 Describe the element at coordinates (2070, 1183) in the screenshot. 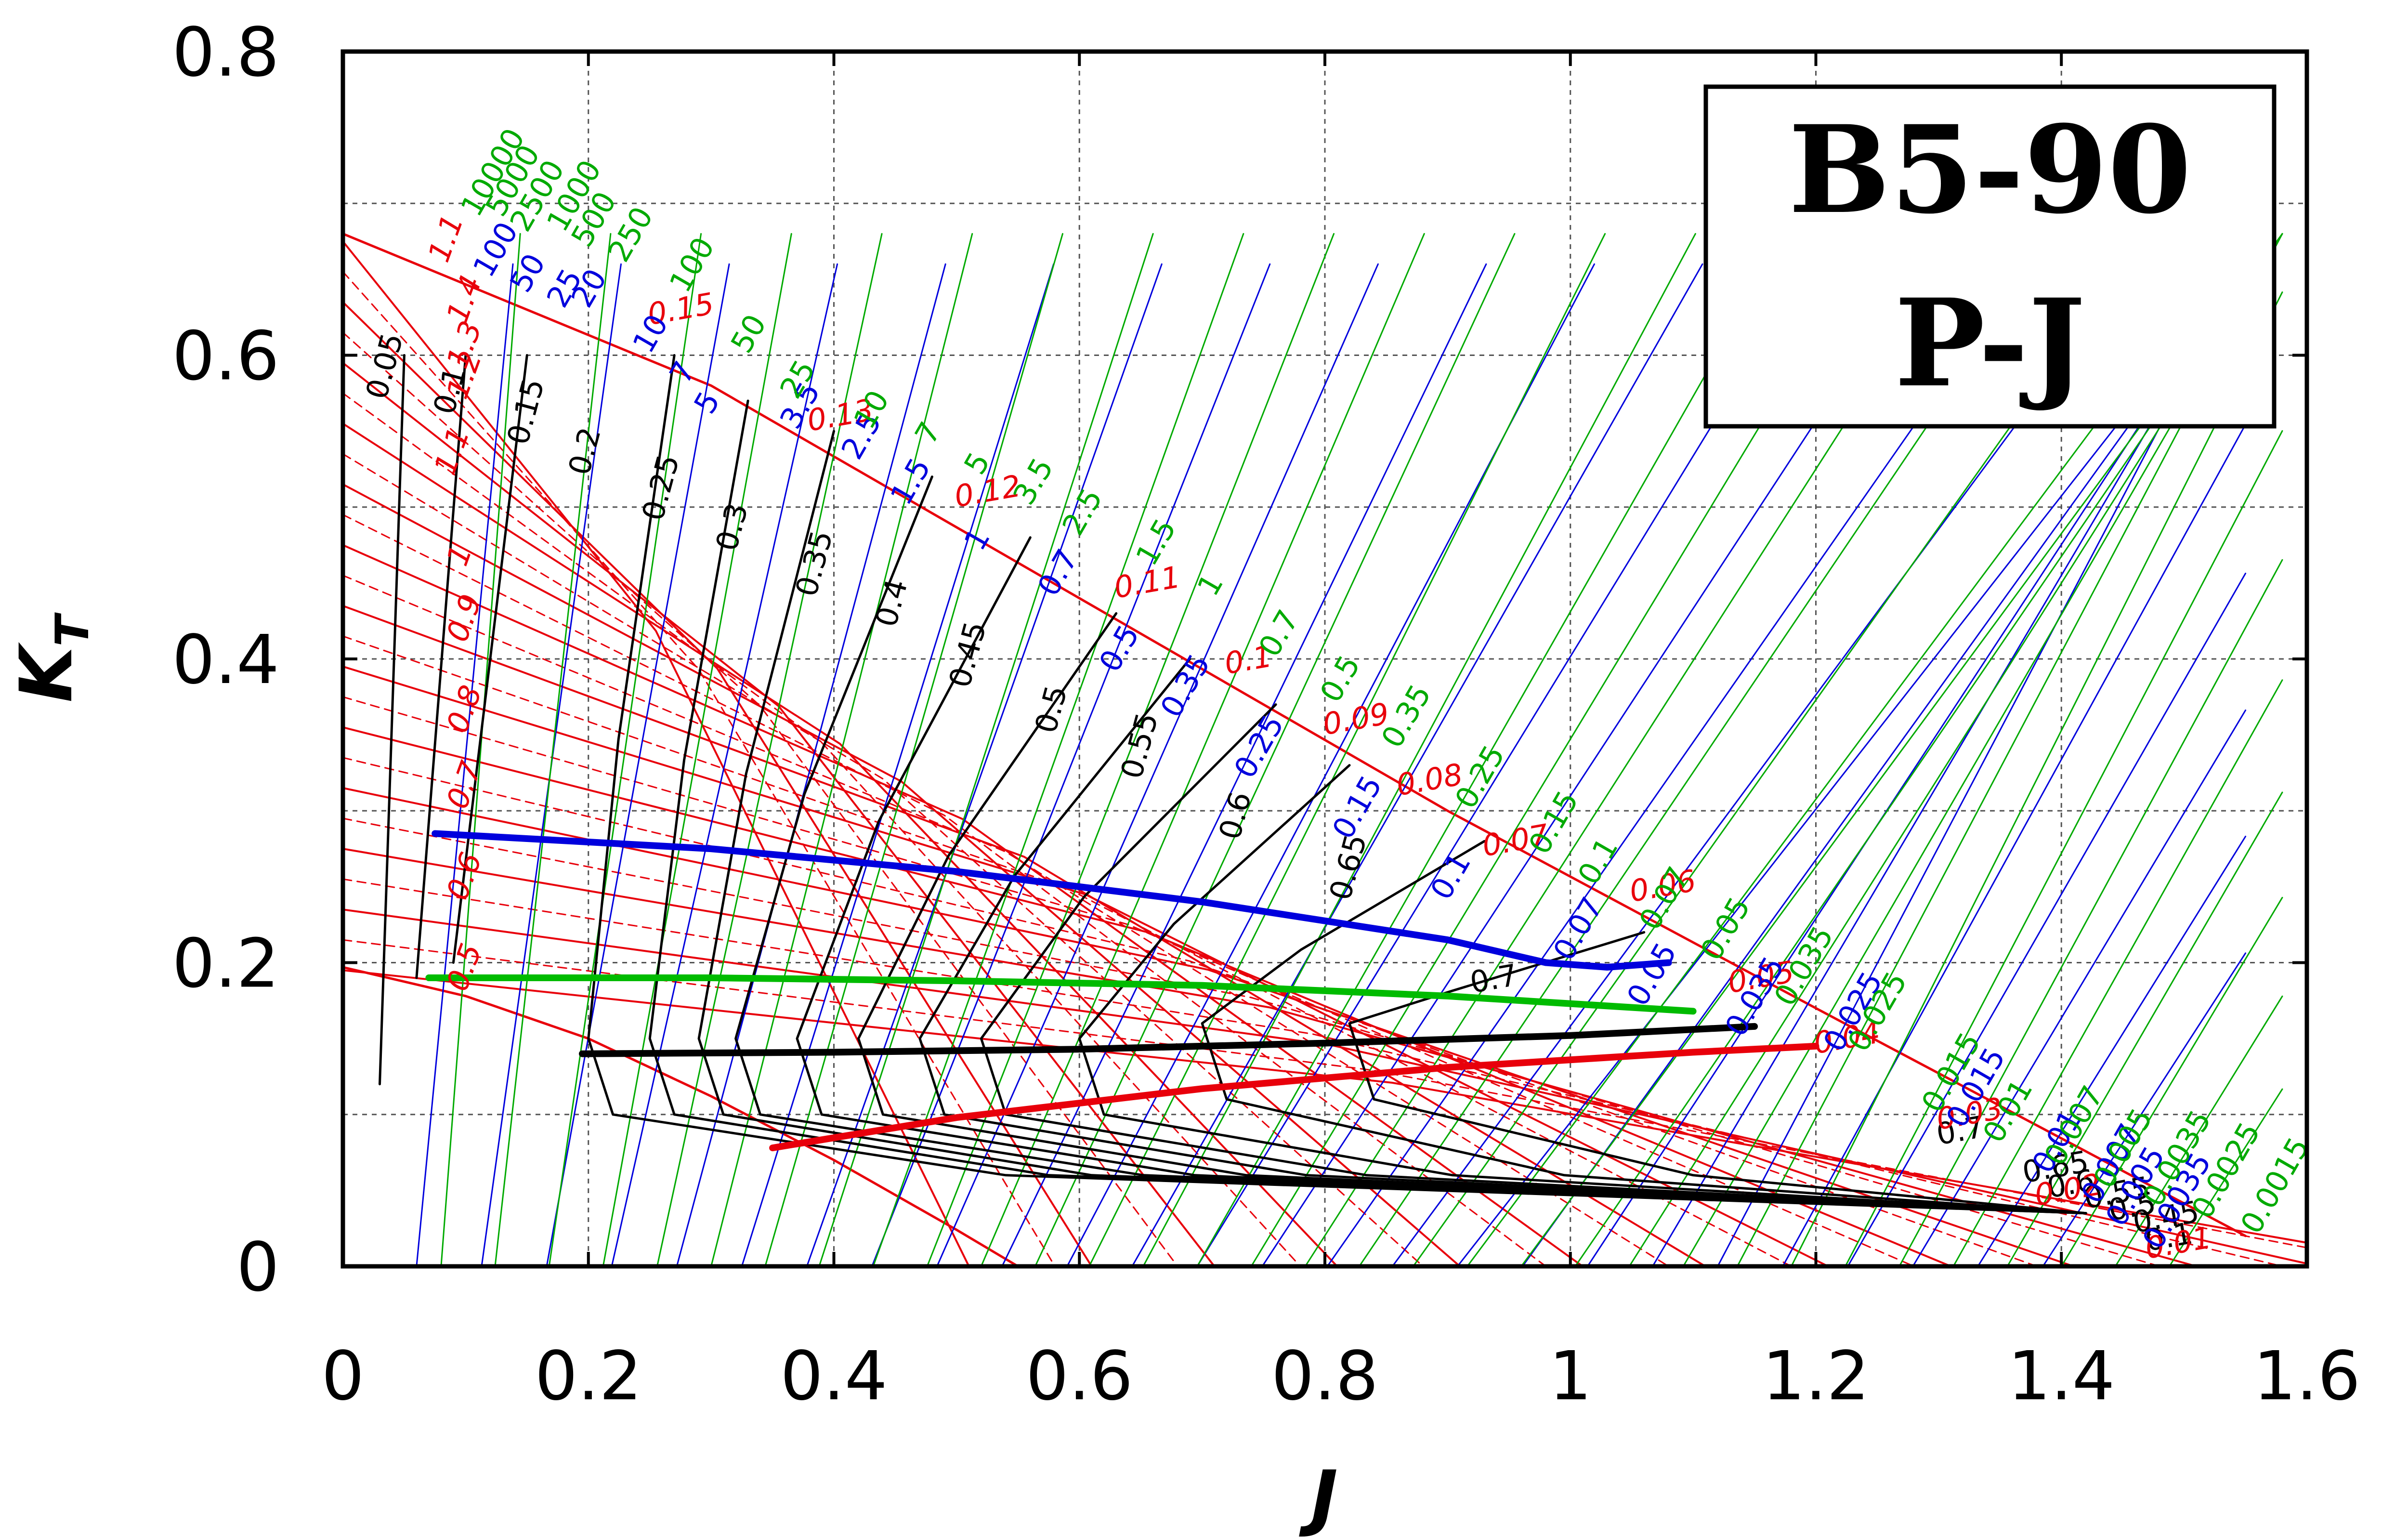

I see `efficiency-label: 0.6` at that location.